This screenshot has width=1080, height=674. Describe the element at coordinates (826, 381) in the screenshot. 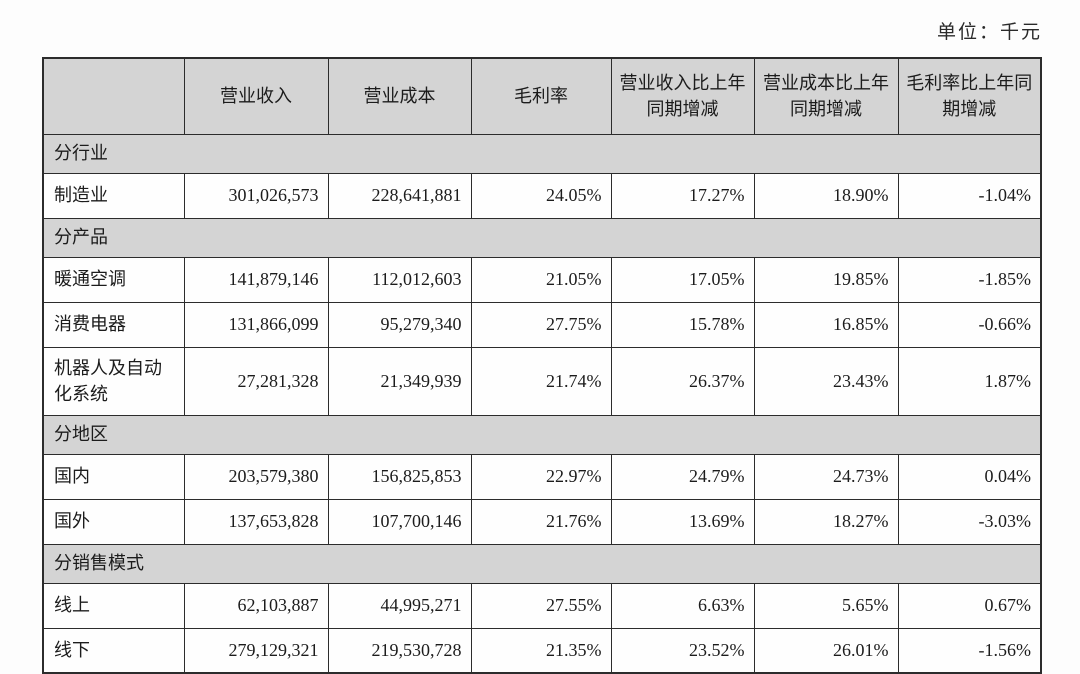

I see `cell-cost-yoy: 23.43%` at that location.